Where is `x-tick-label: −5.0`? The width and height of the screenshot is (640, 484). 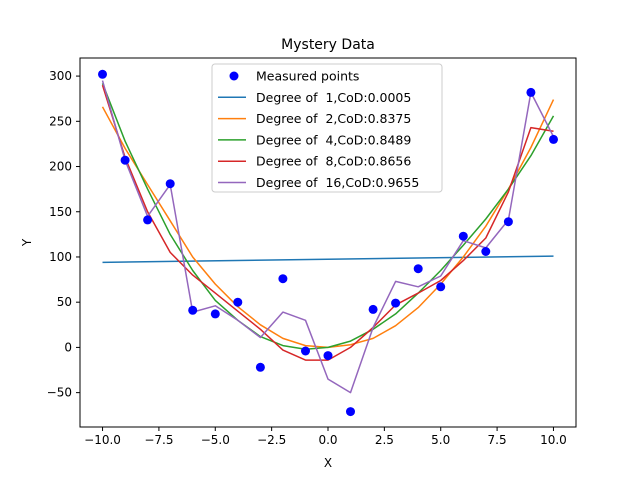 x-tick-label: −5.0 is located at coordinates (215, 440).